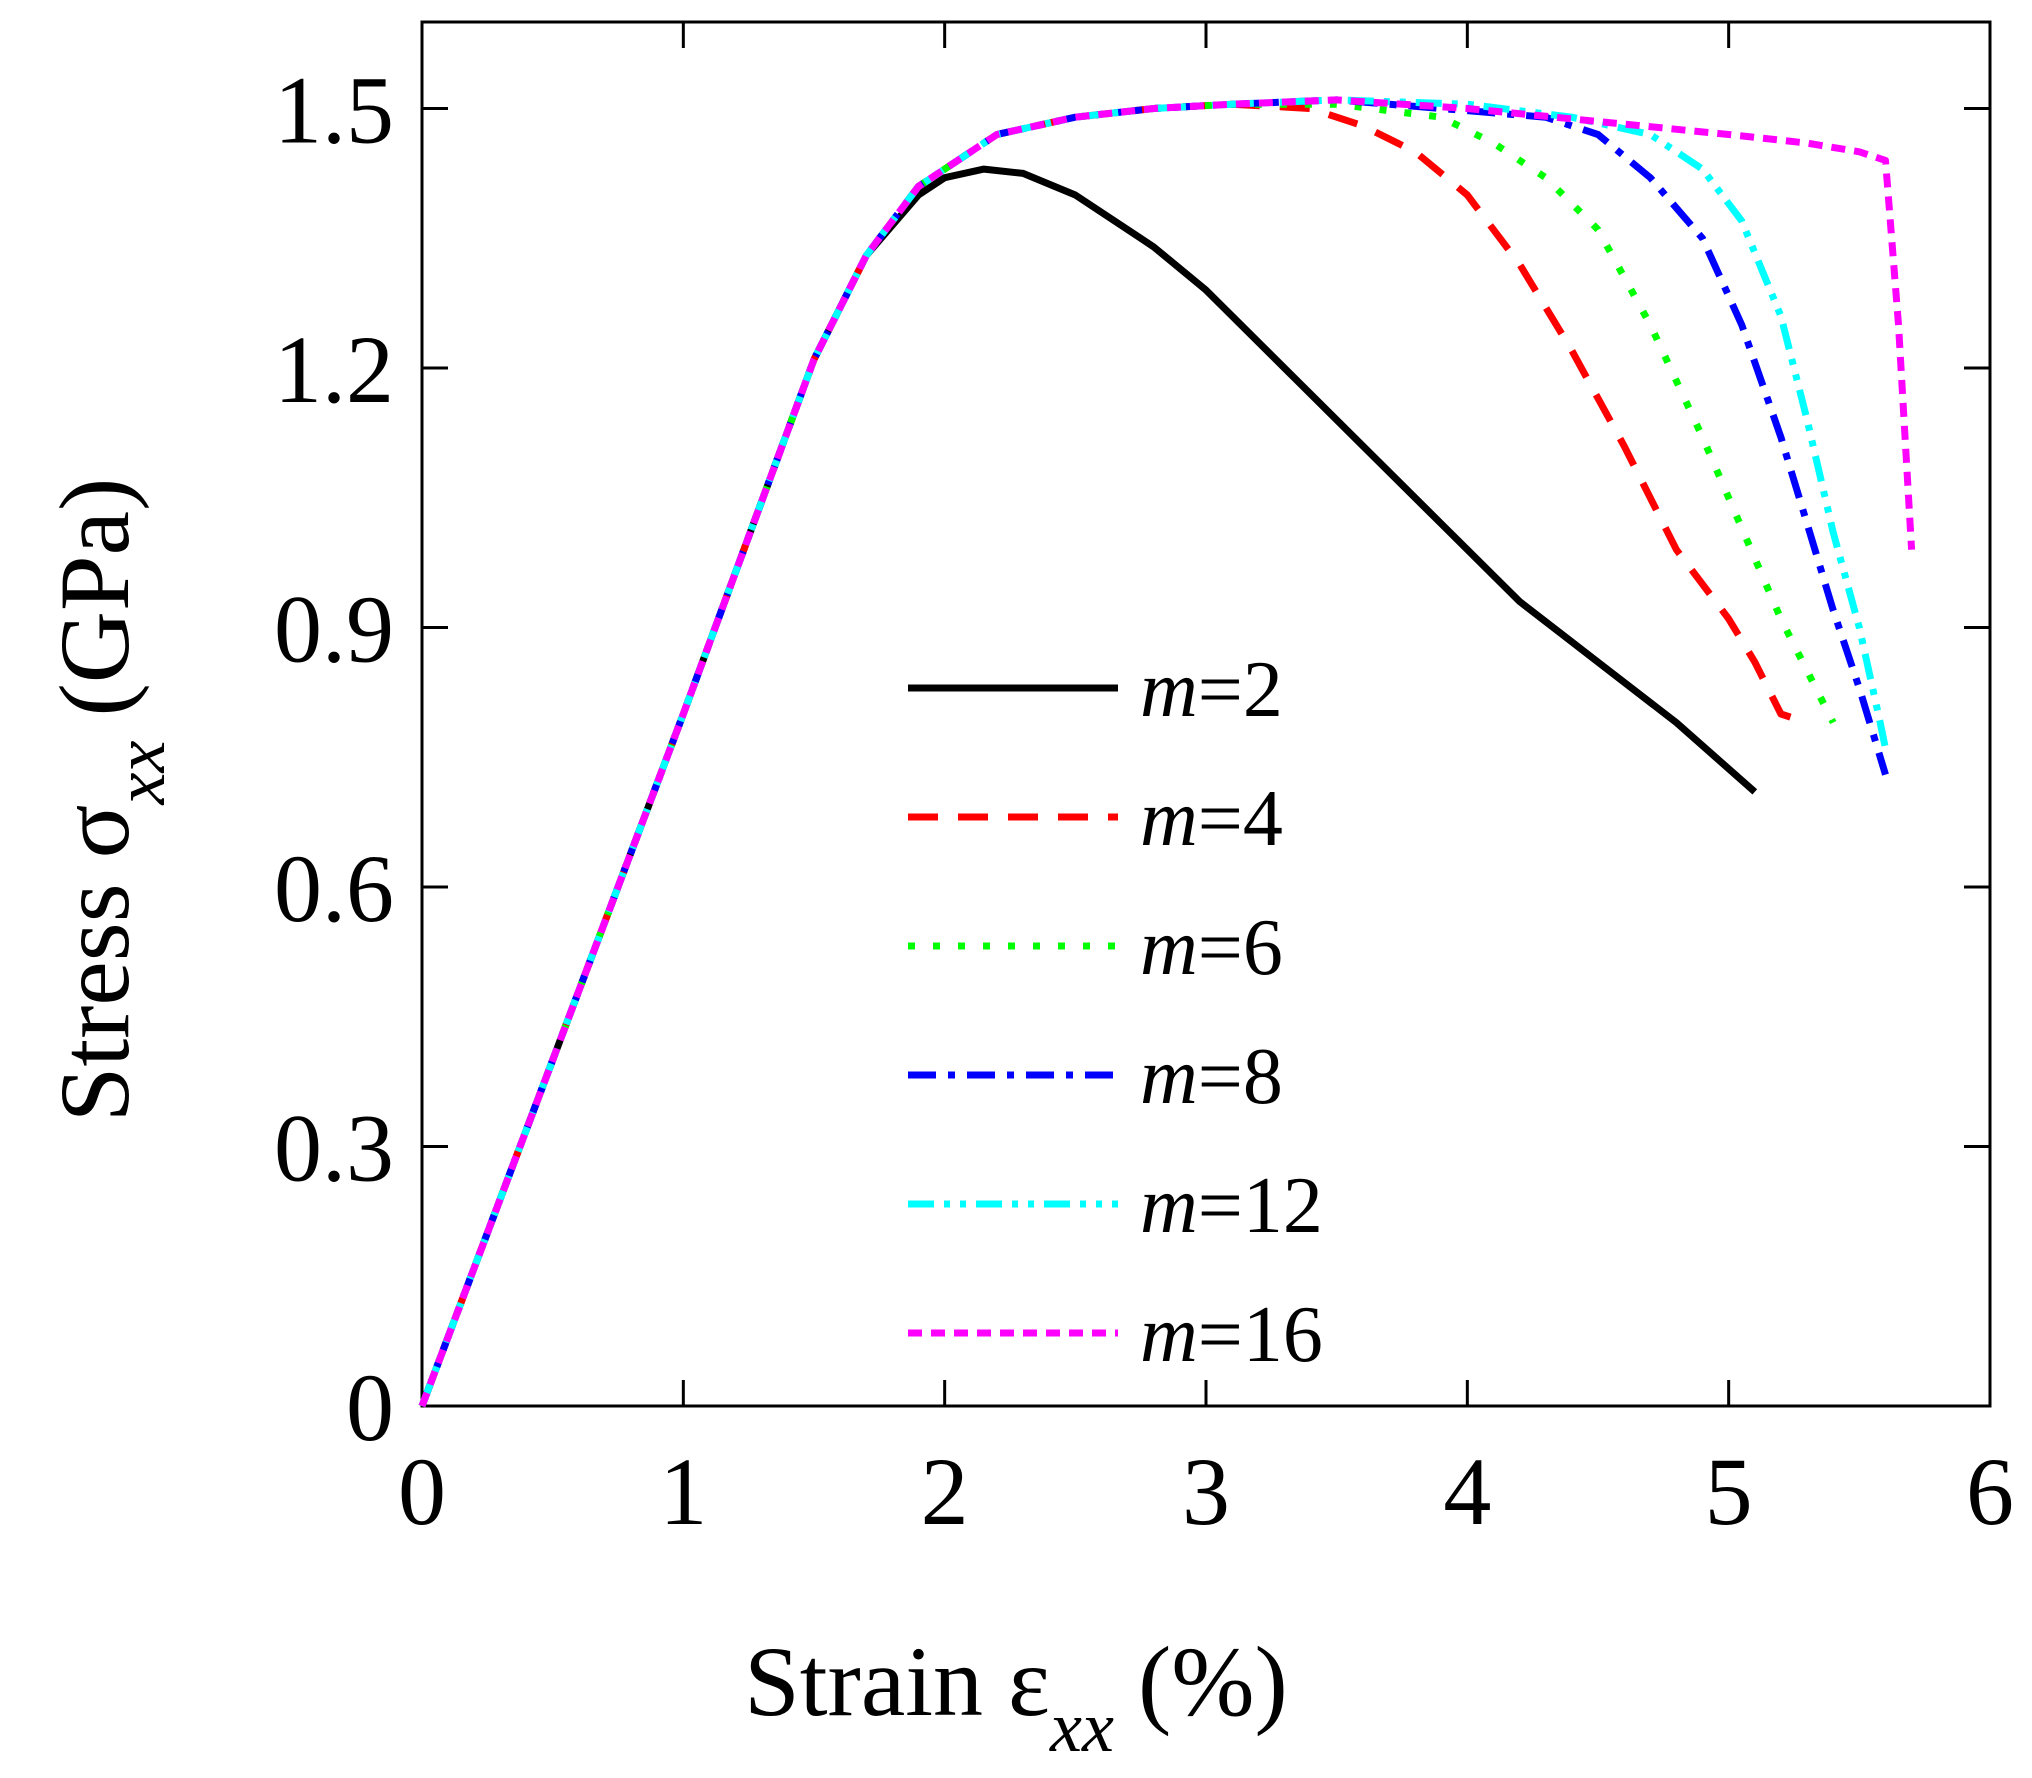 The height and width of the screenshot is (1778, 2032). Describe the element at coordinates (945, 1491) in the screenshot. I see `x-tick-label: 2` at that location.